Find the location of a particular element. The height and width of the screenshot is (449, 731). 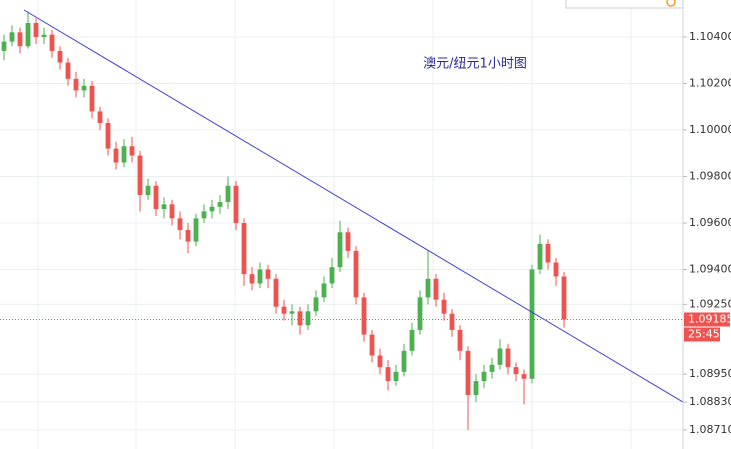

y-tick-label: 1.09400 is located at coordinates (710, 268).